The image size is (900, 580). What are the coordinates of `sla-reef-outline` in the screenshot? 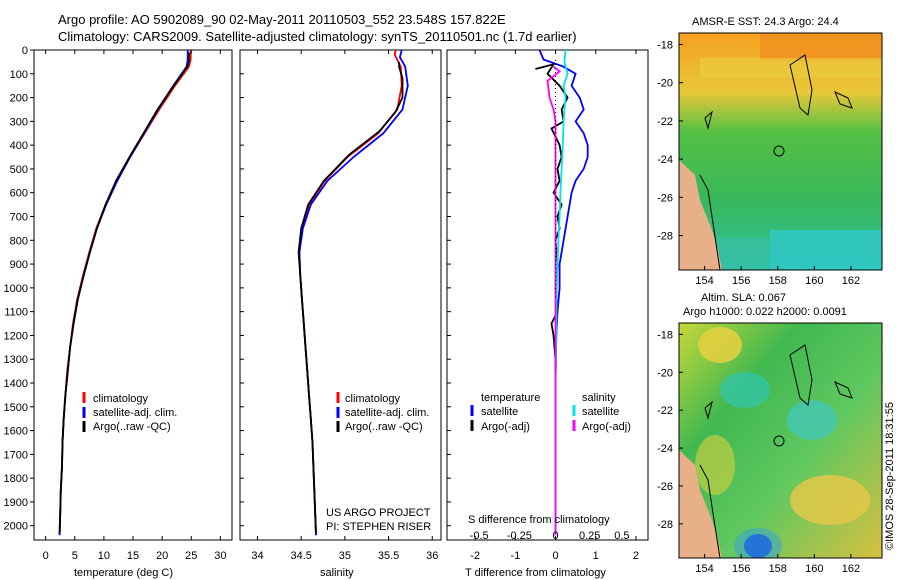 It's located at (776, 451).